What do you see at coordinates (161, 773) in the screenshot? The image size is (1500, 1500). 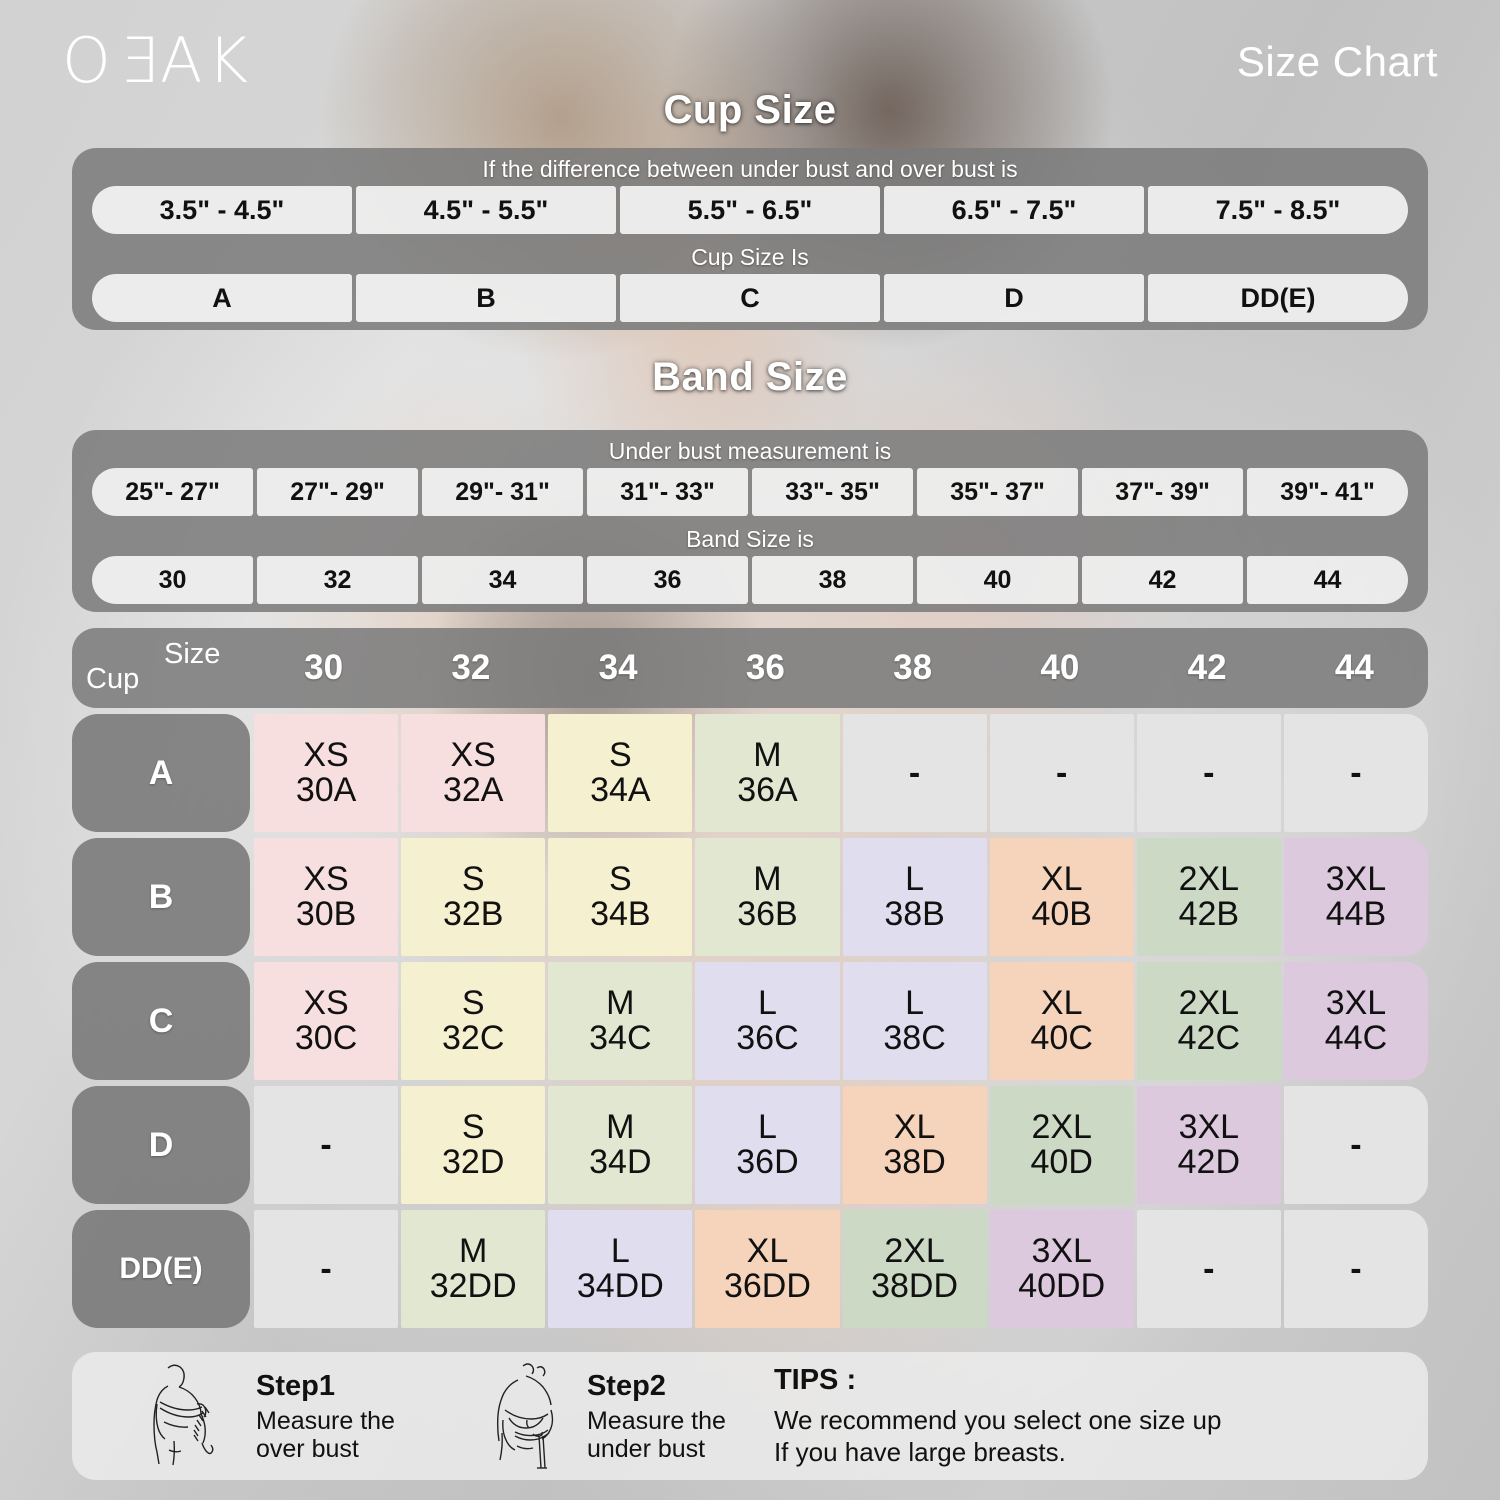 I see `matrix-row-label-A: A` at bounding box center [161, 773].